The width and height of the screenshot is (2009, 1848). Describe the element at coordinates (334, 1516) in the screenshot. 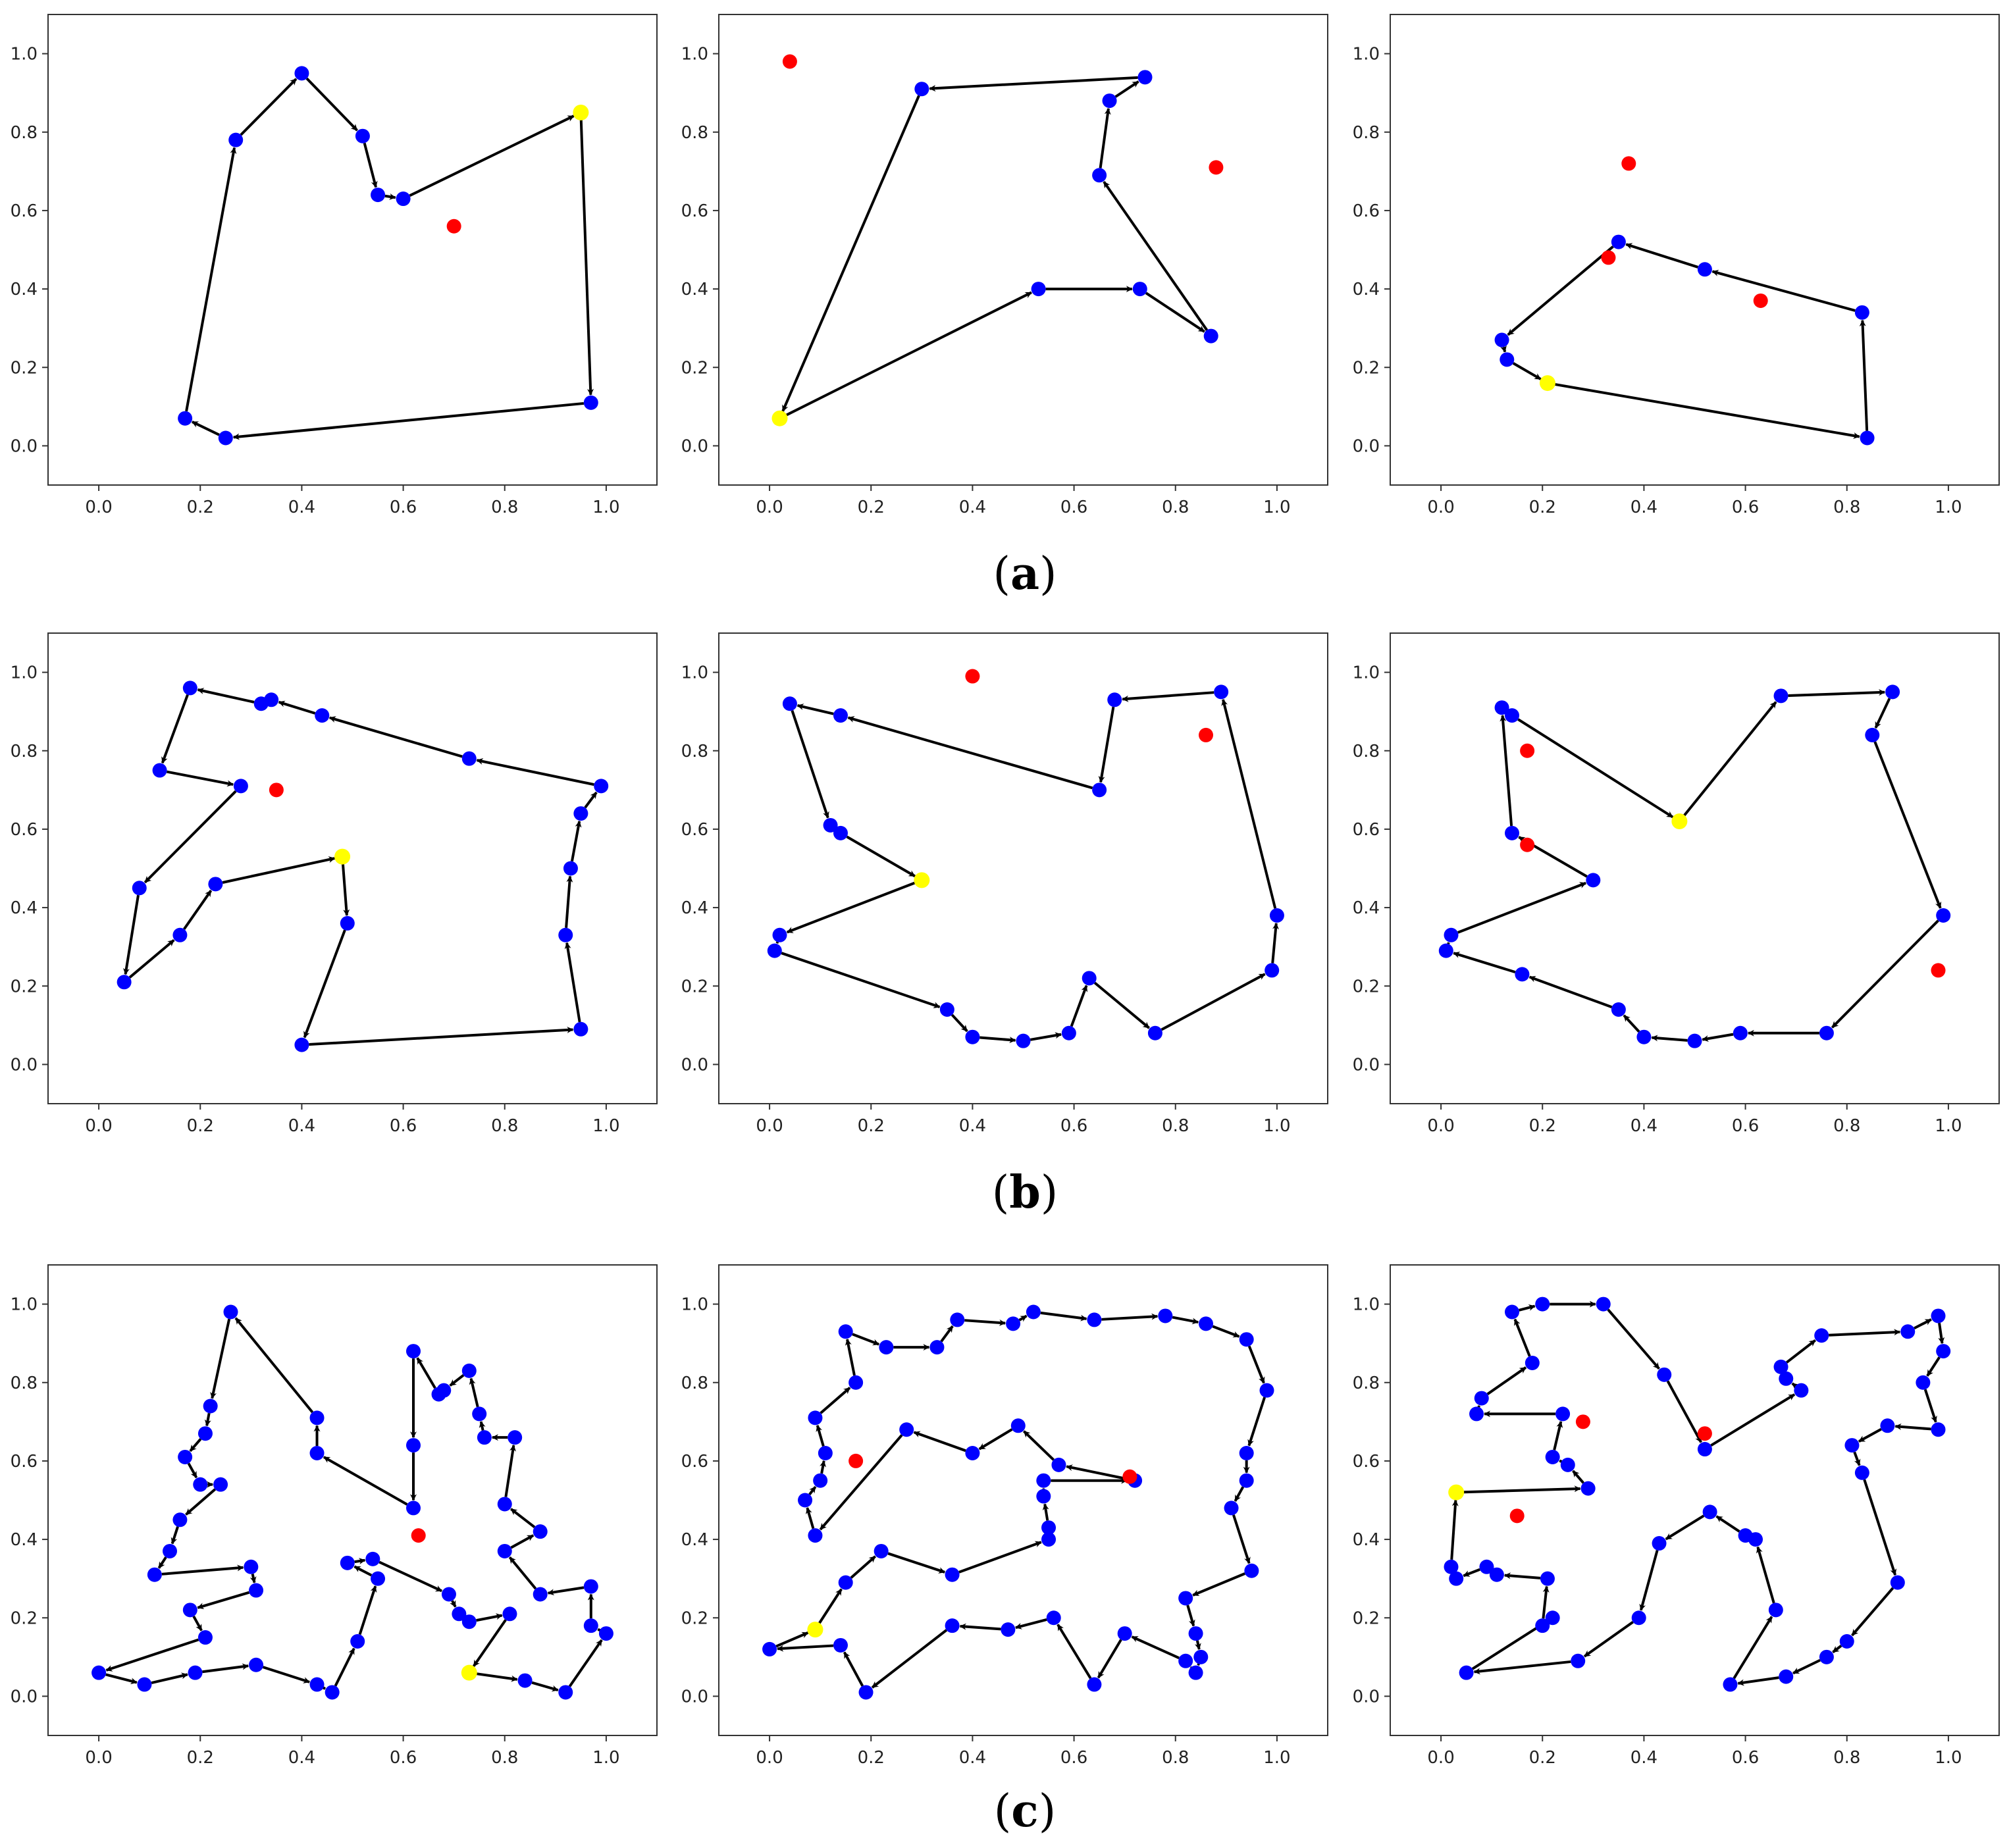

I see `chart-c-1: 0.0 0.2 0.4 0.6 0.8 1.0 0.0 0.2 0.4 0.6 0.8 1.0` at that location.